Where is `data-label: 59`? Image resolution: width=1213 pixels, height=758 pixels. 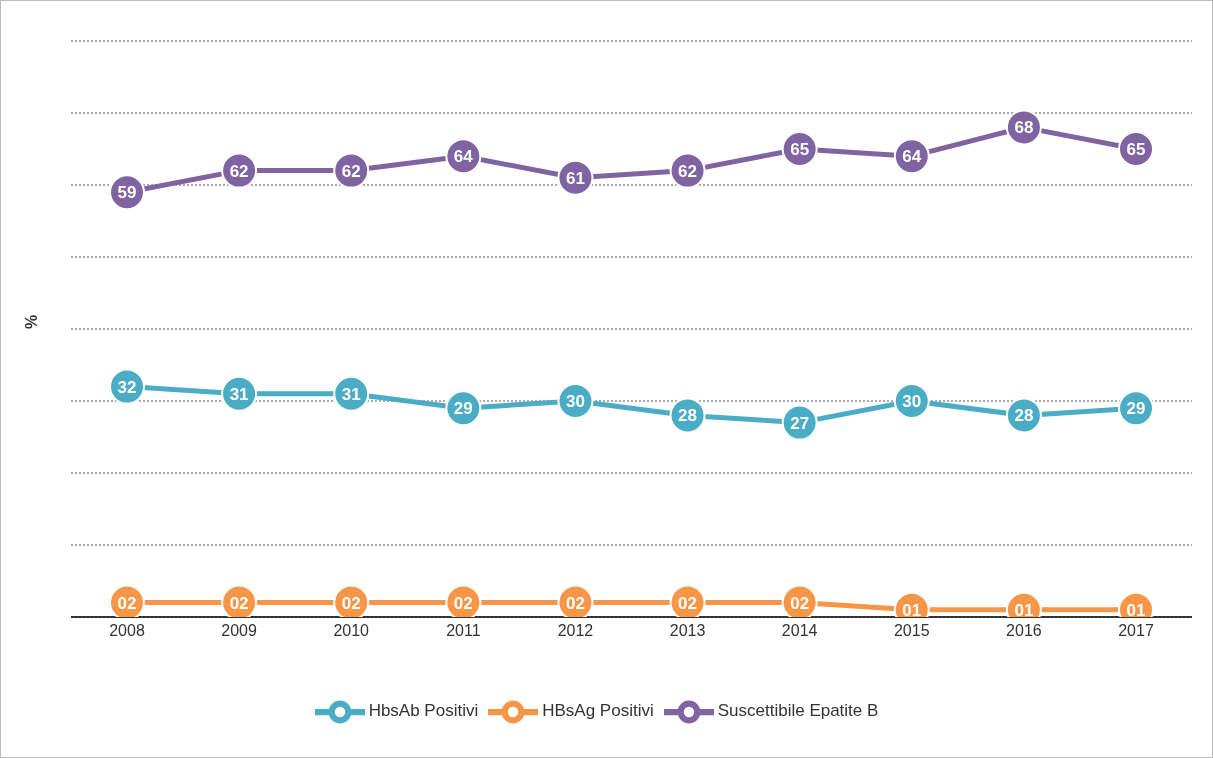
data-label: 59 is located at coordinates (127, 193).